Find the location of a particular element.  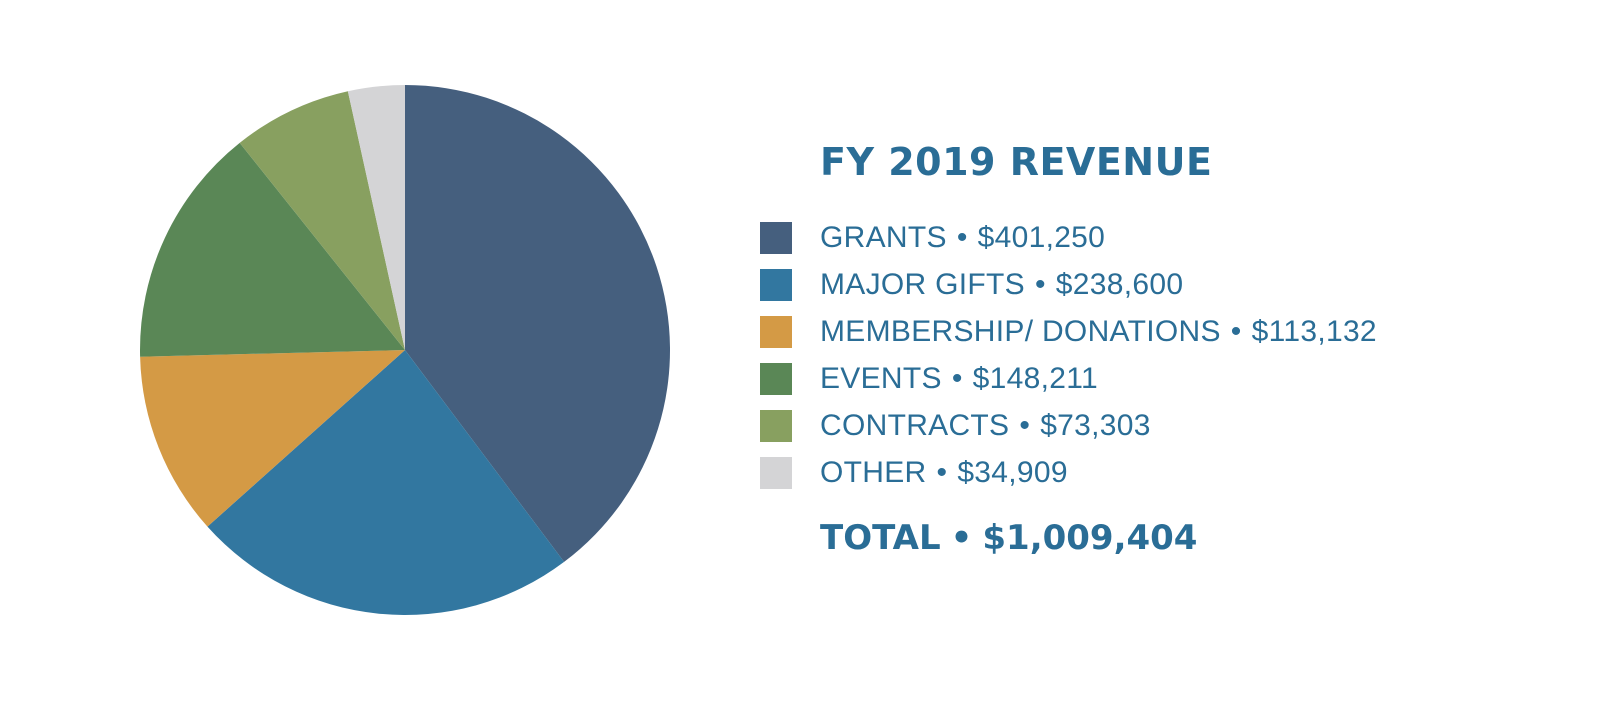

total-value: $1,009,404 is located at coordinates (1090, 538).